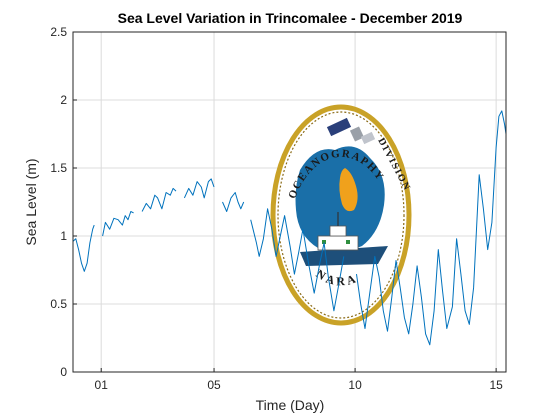 The height and width of the screenshot is (420, 560). I want to click on y-tick-label: 1, so click(63, 236).